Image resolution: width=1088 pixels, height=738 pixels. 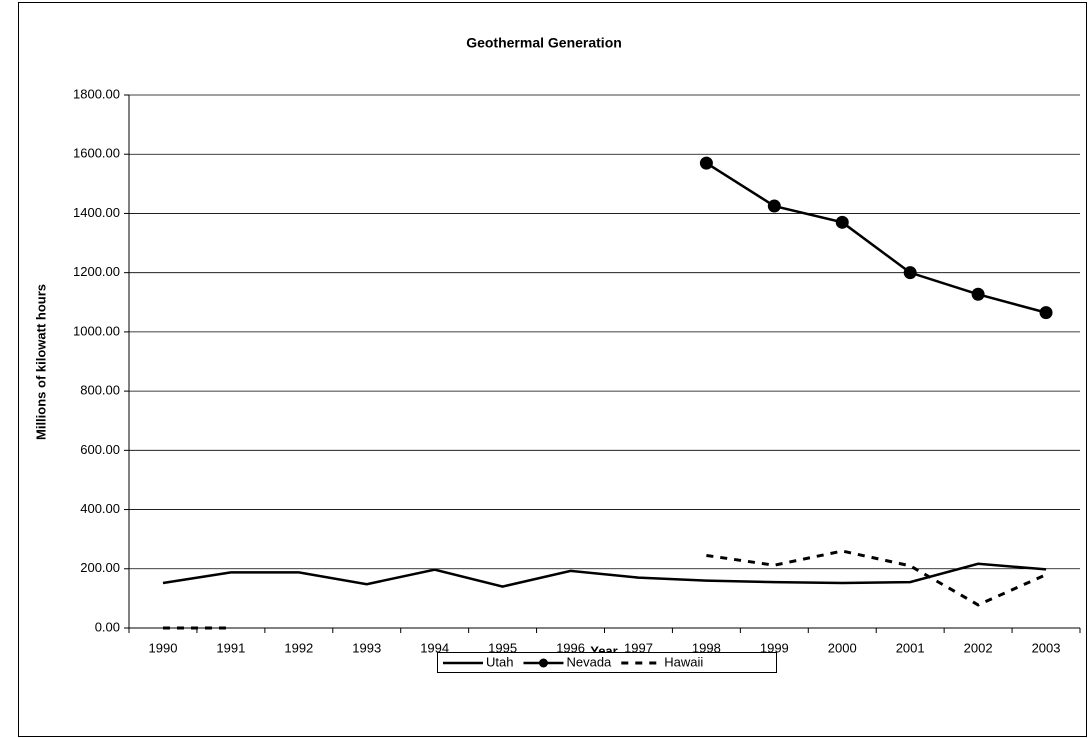 I want to click on y-tick-label: 200.00, so click(x=100, y=567).